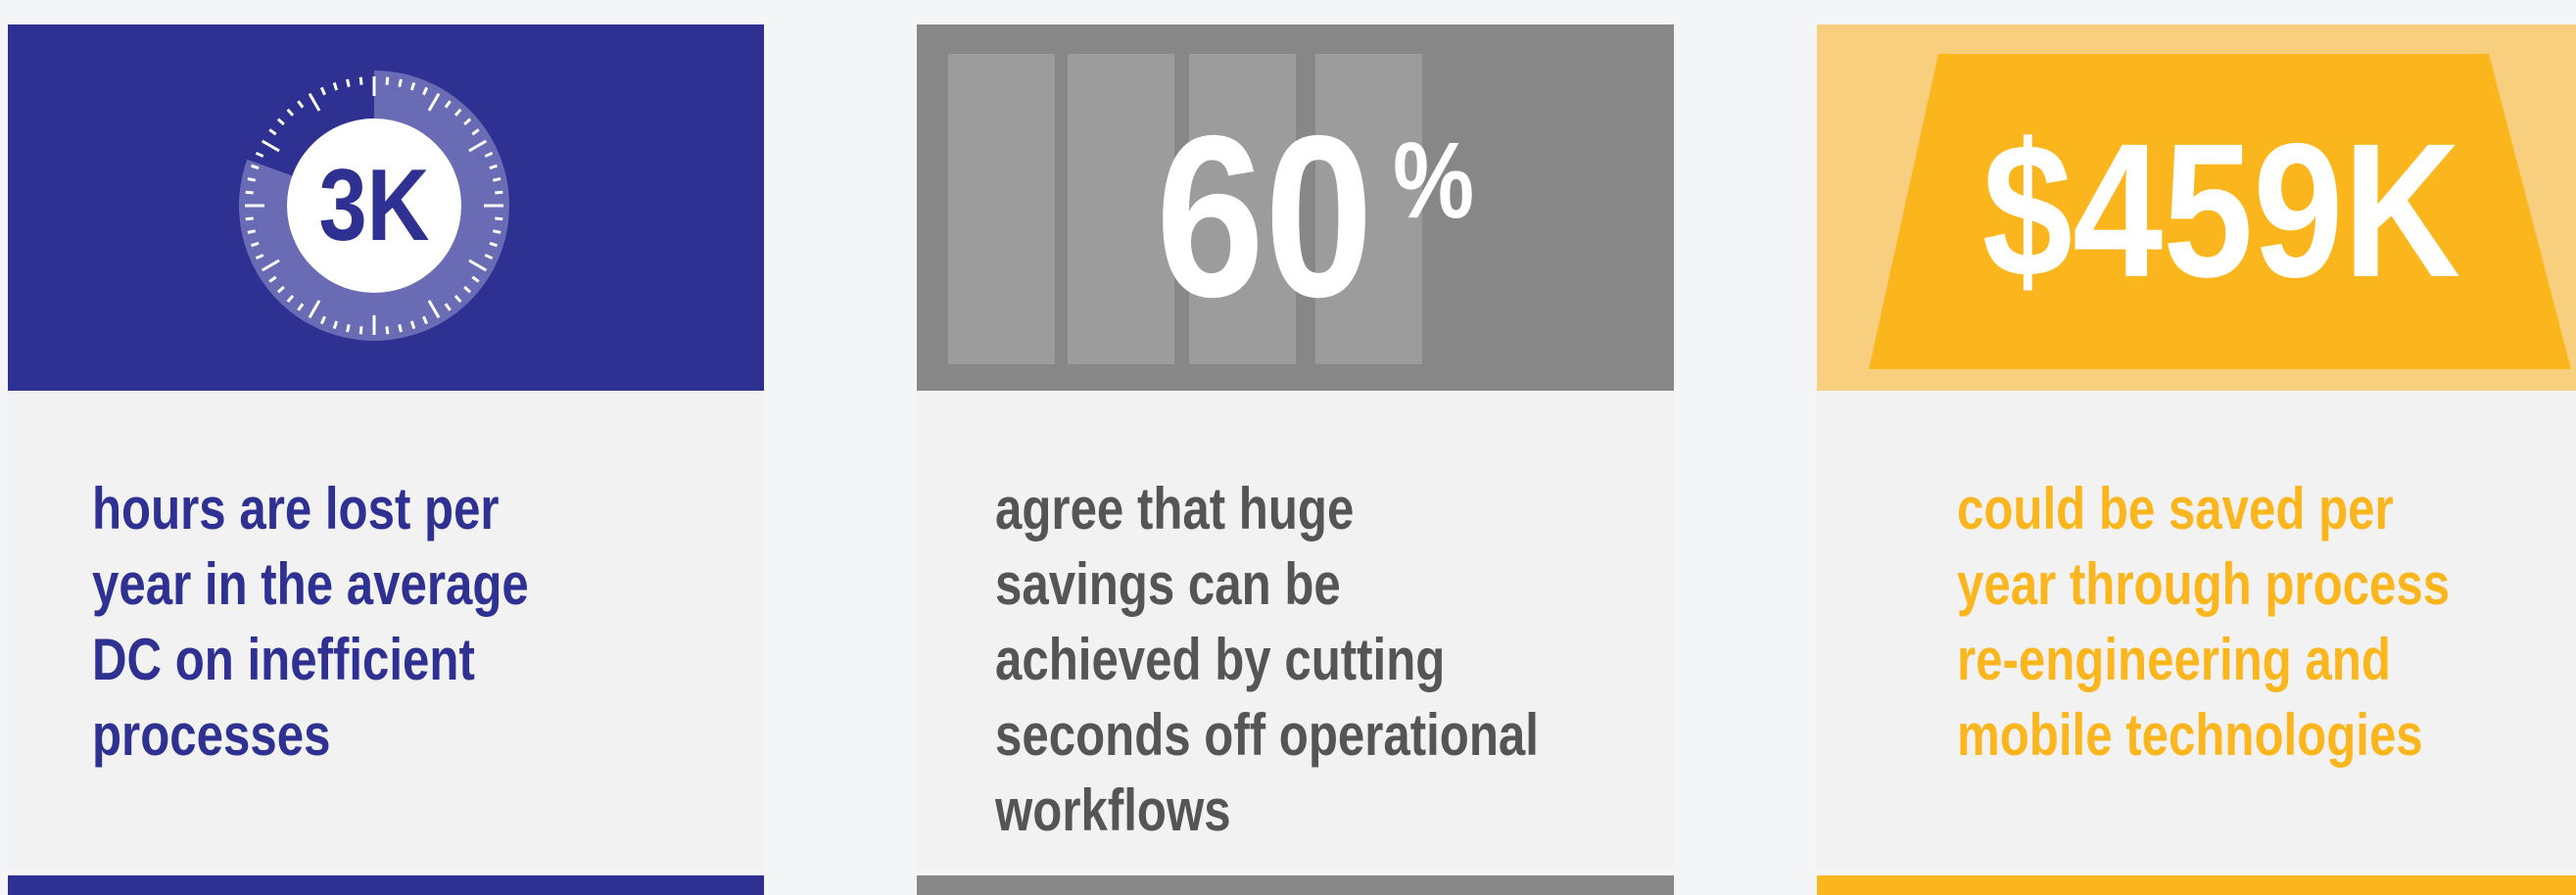  What do you see at coordinates (2221, 210) in the screenshot?
I see `stat-value: $459K` at bounding box center [2221, 210].